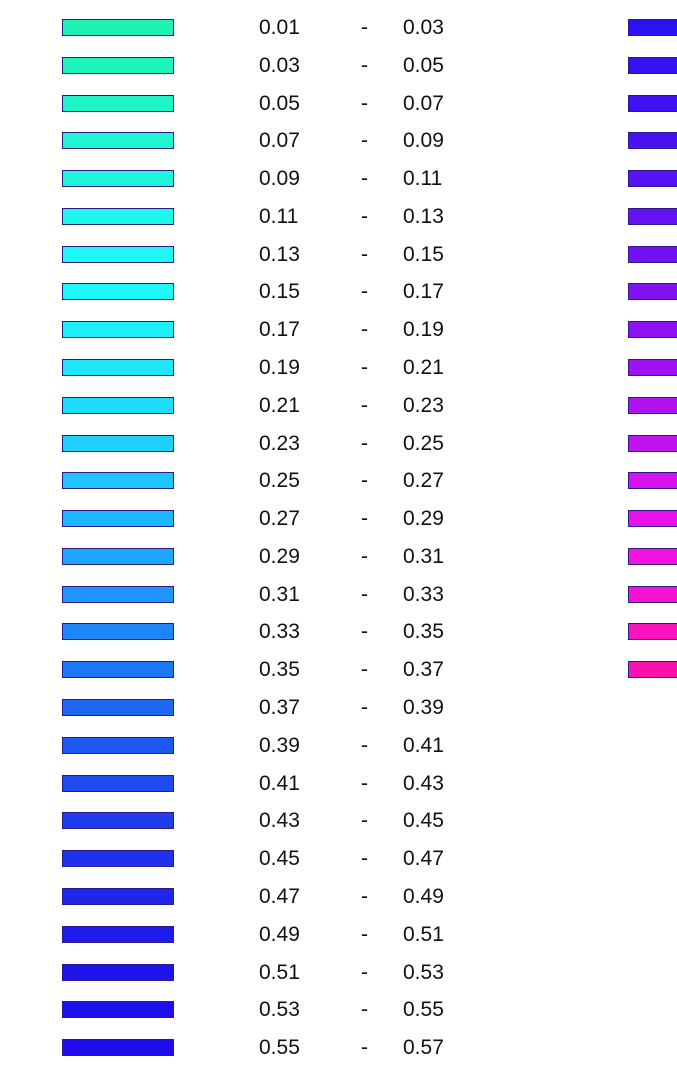 The image size is (677, 1067). What do you see at coordinates (423, 481) in the screenshot?
I see `range-high-label: 0.27` at bounding box center [423, 481].